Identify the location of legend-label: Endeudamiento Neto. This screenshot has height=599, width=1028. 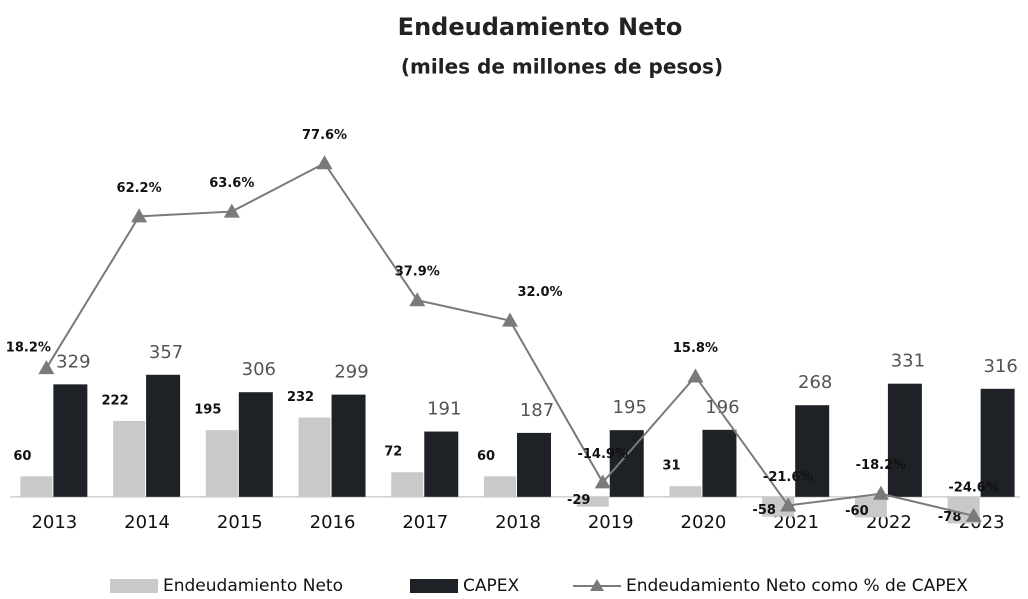
(253, 586).